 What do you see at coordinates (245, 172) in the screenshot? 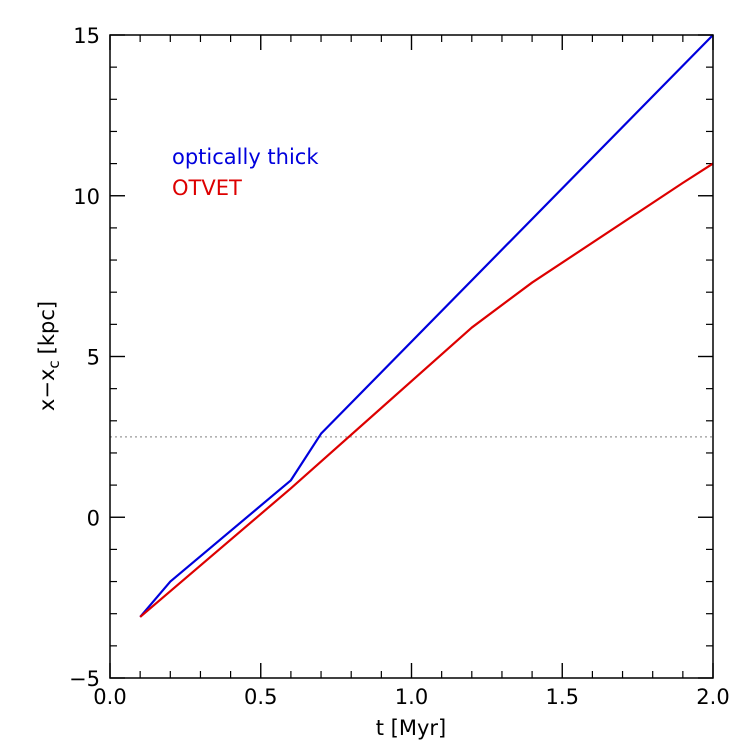
I see `legend: optically thick OTVET` at bounding box center [245, 172].